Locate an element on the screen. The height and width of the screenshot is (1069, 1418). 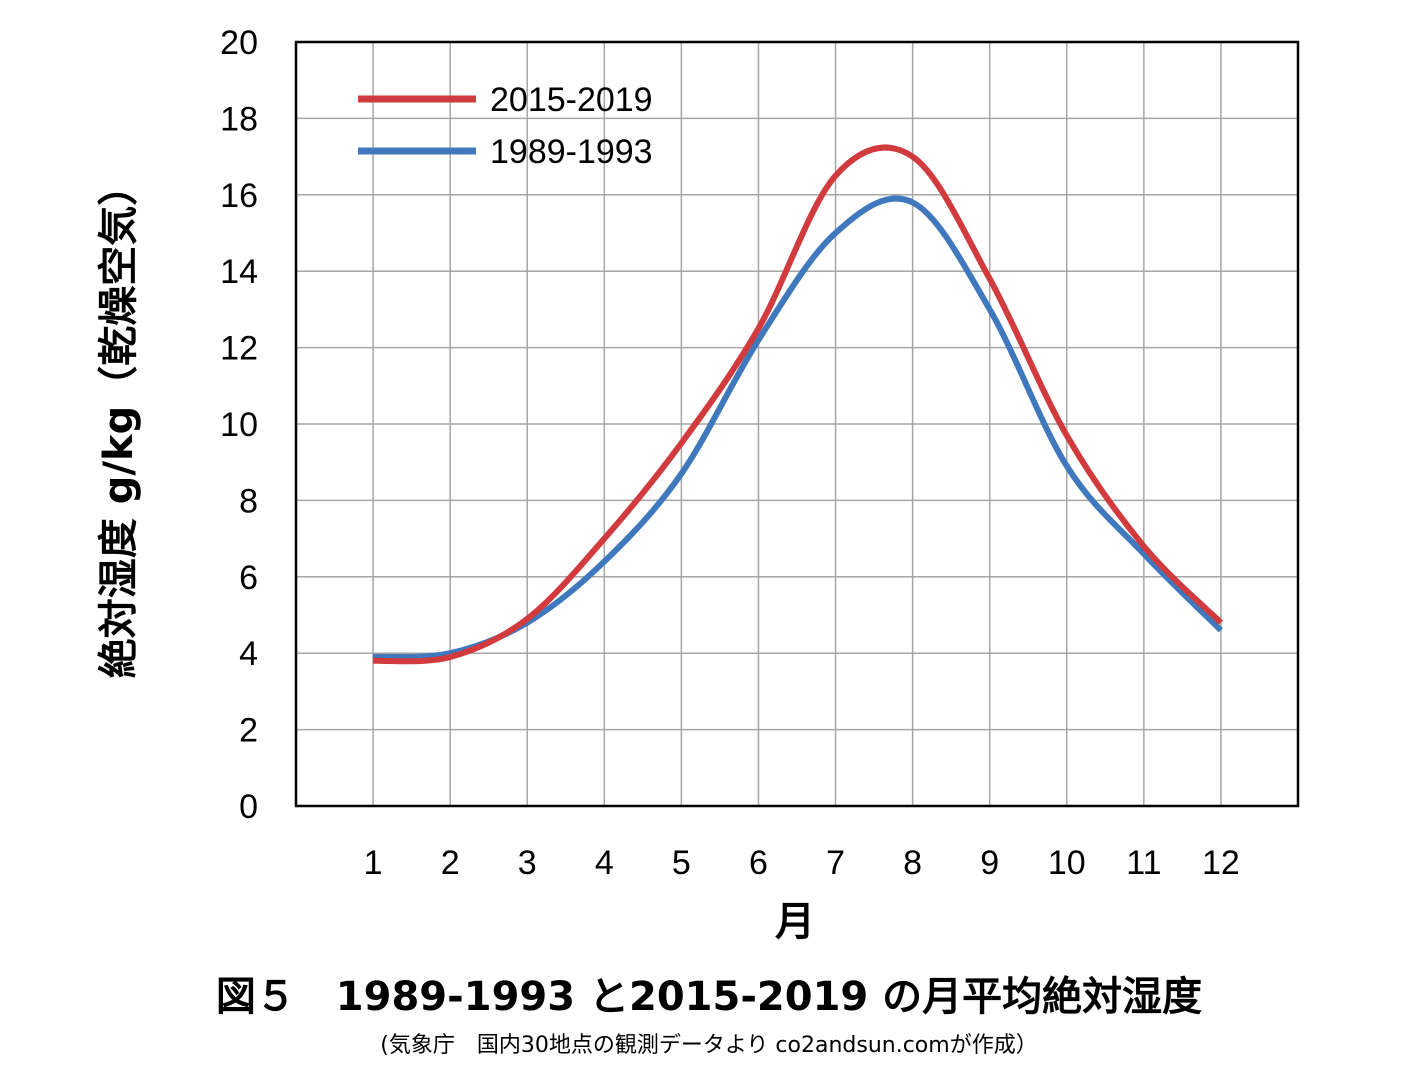
x-tick-label: 4 is located at coordinates (604, 863).